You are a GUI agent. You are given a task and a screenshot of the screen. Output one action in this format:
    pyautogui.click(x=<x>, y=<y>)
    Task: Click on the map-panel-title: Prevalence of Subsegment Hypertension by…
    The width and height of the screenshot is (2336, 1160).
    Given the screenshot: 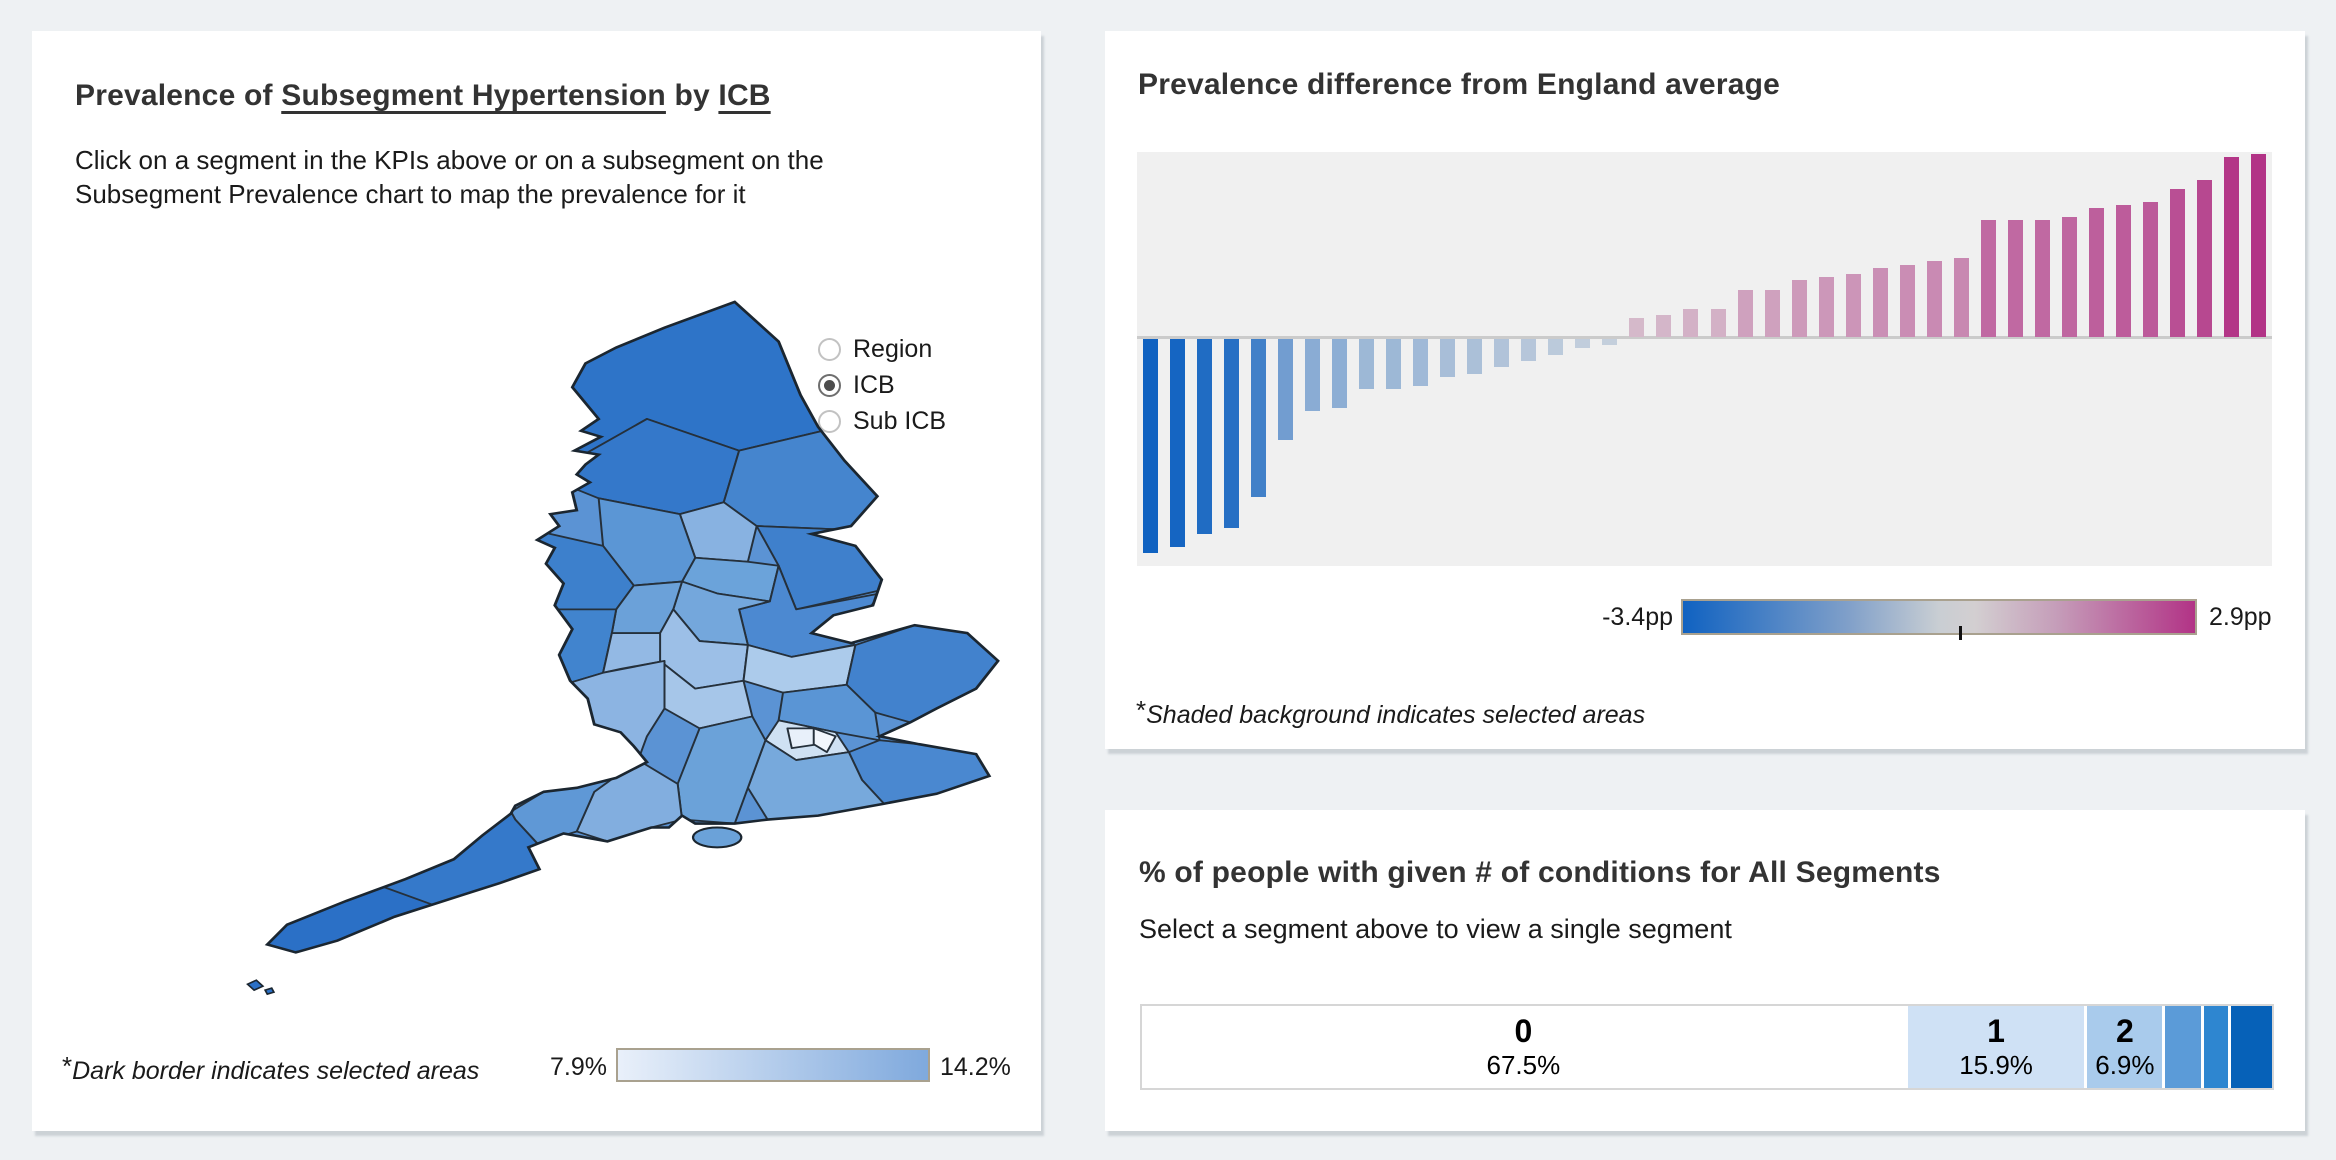 What is the action you would take?
    pyautogui.click(x=423, y=96)
    